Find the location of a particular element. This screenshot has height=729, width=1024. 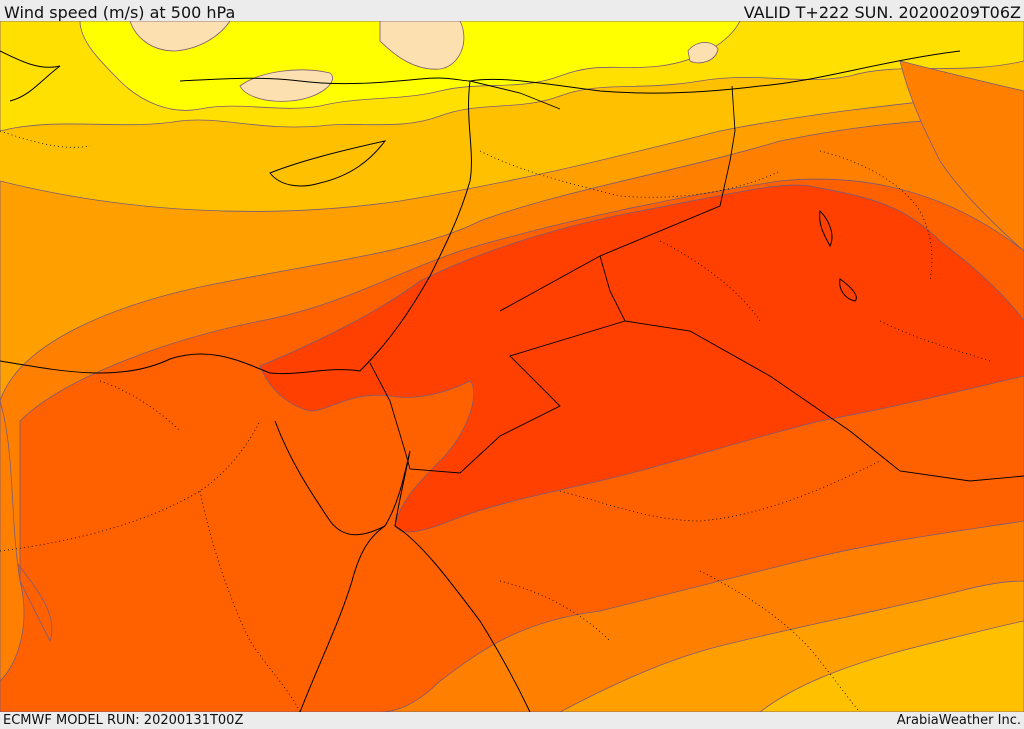

speed-band-west is located at coordinates (12, 541).